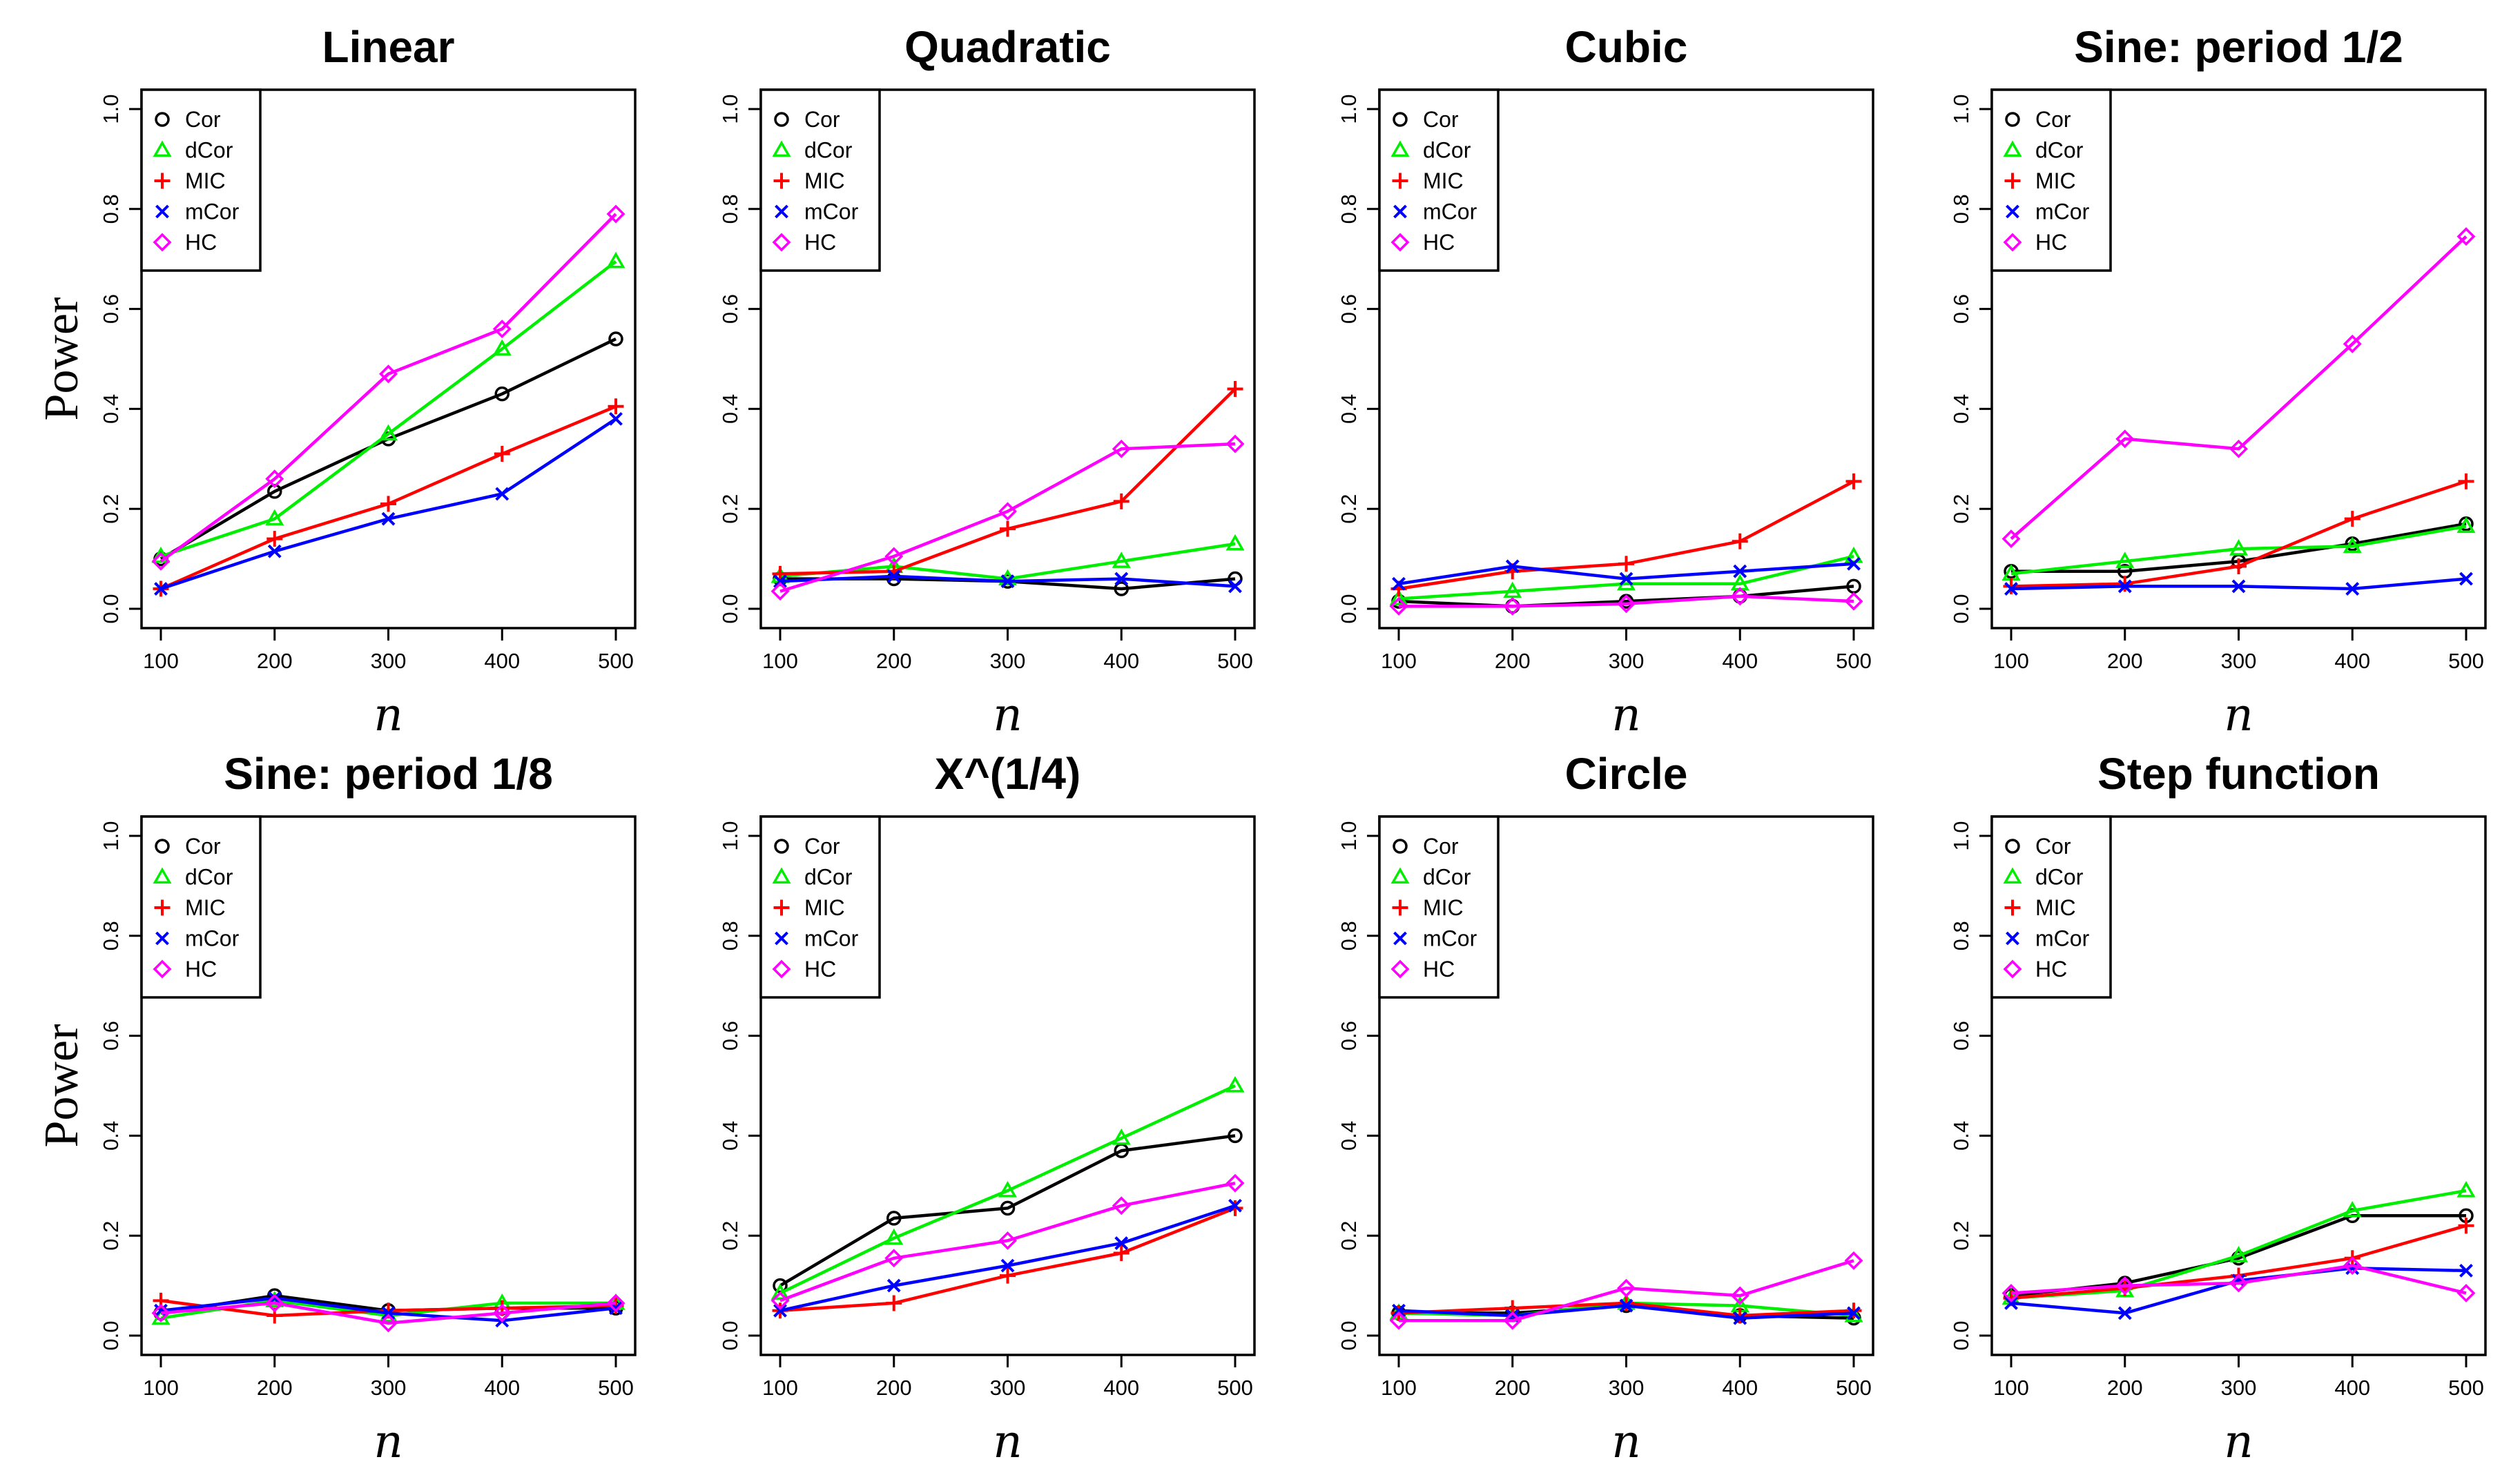 Image resolution: width=2511 pixels, height=1484 pixels. Describe the element at coordinates (2059, 150) in the screenshot. I see `legend-label-dcor: dCor` at that location.